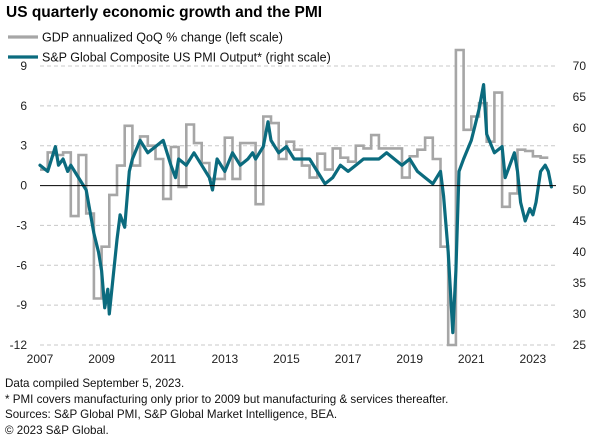 The image size is (593, 441). What do you see at coordinates (23, 66) in the screenshot?
I see `left-tick-label: 9` at bounding box center [23, 66].